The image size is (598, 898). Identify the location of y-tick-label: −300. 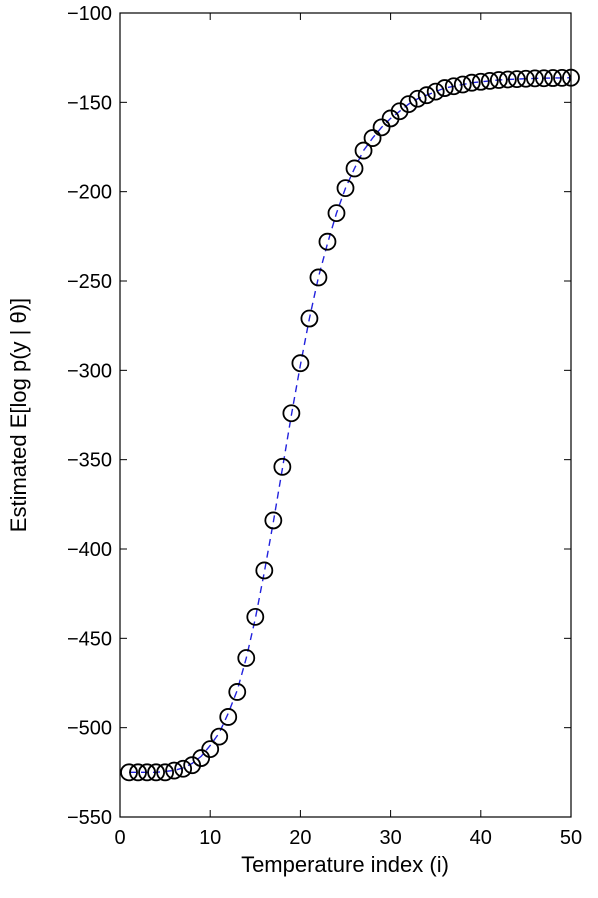
(89, 371).